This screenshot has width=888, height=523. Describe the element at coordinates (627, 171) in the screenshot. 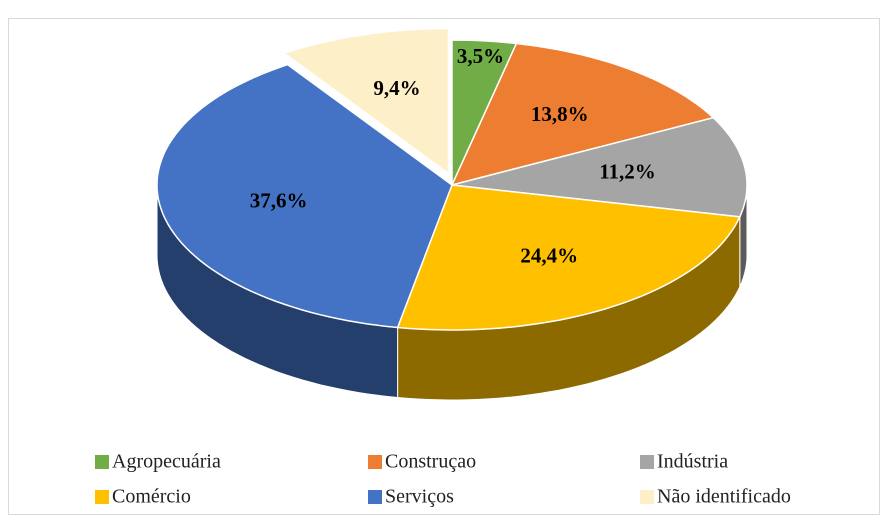

I see `data-label: 11,2%` at that location.